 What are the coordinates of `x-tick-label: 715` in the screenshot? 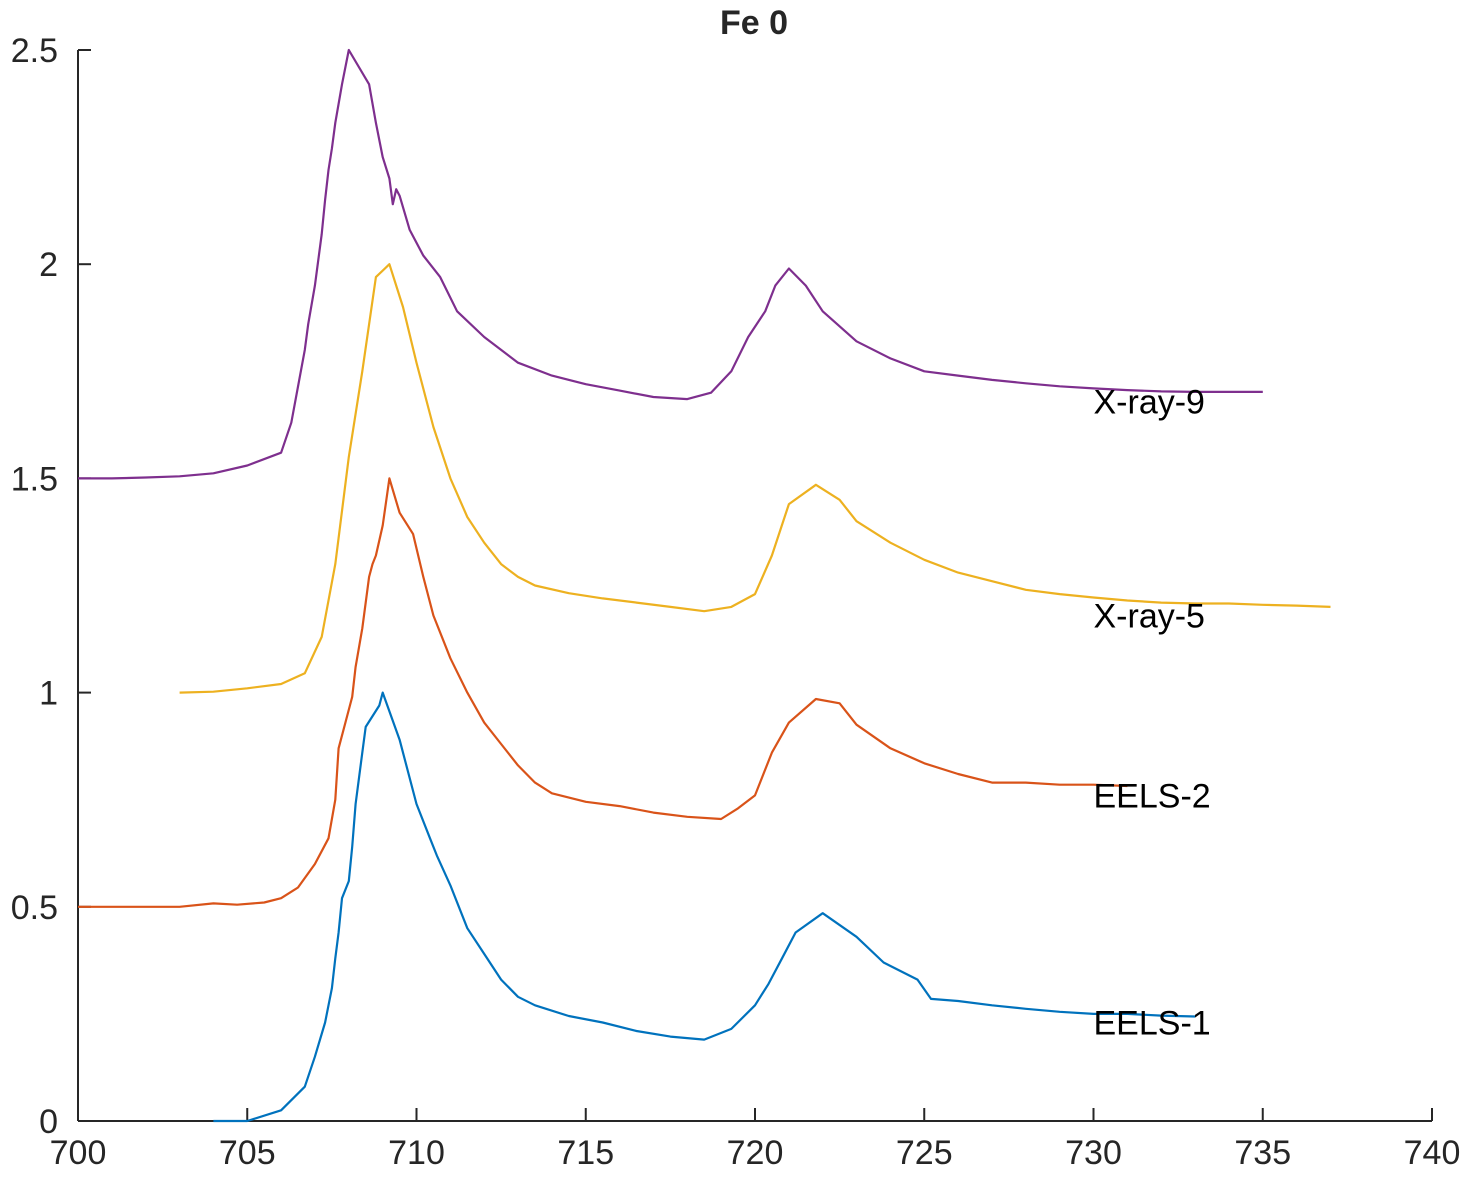 It's located at (585, 1153).